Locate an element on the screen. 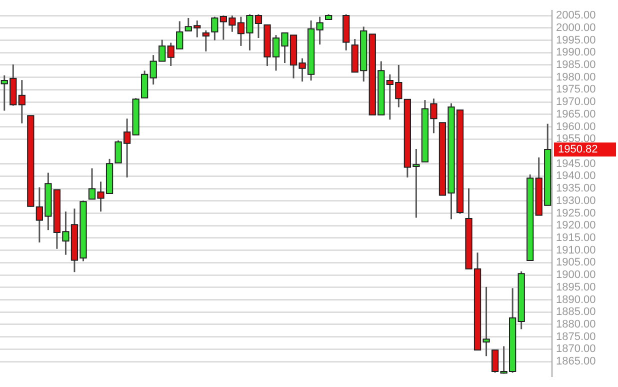 This screenshot has width=618, height=387. y-tick-label: 1985.00 is located at coordinates (576, 65).